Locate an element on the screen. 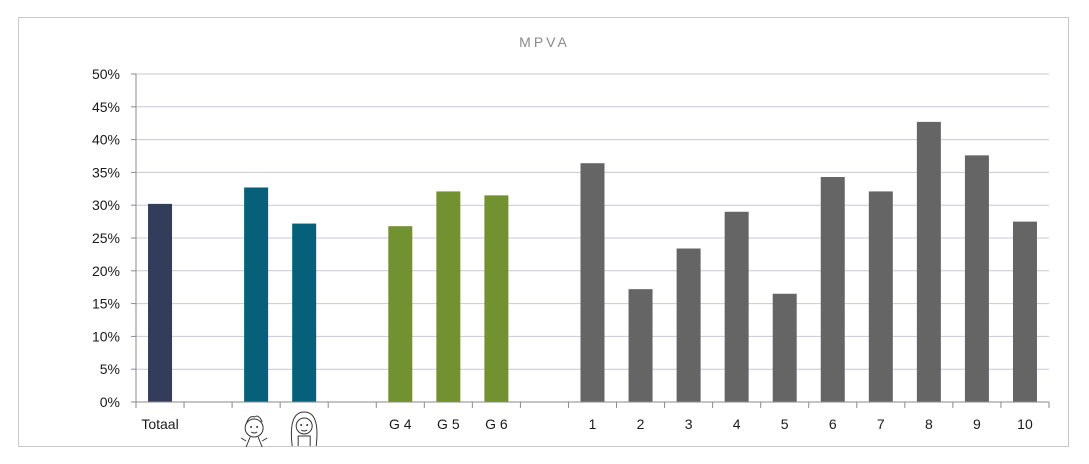  girl-icon is located at coordinates (304, 429).